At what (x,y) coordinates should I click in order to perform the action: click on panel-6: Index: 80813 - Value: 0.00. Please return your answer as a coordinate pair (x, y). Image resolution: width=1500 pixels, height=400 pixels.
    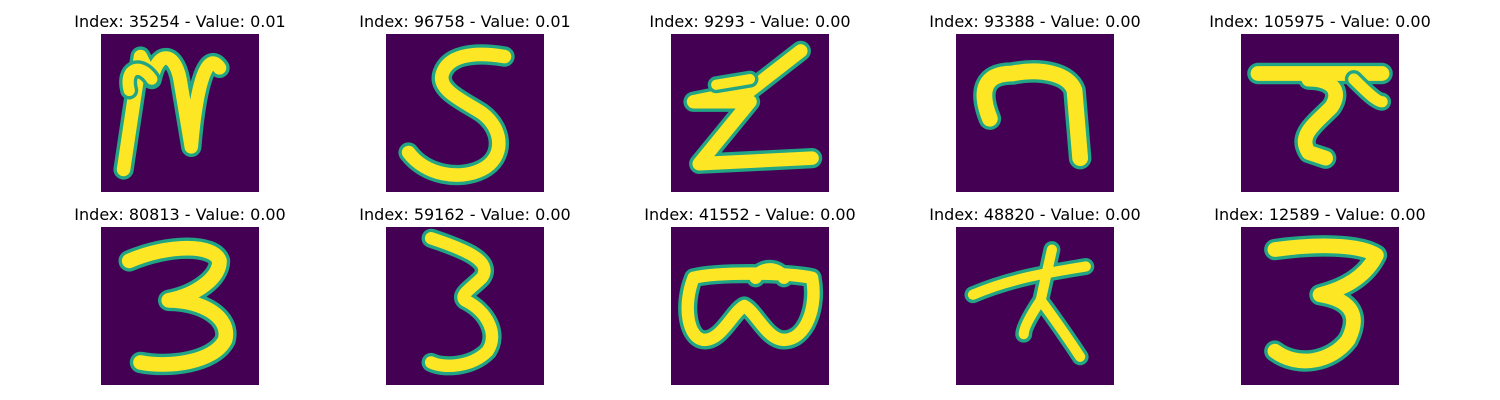
    Looking at the image, I should click on (180, 297).